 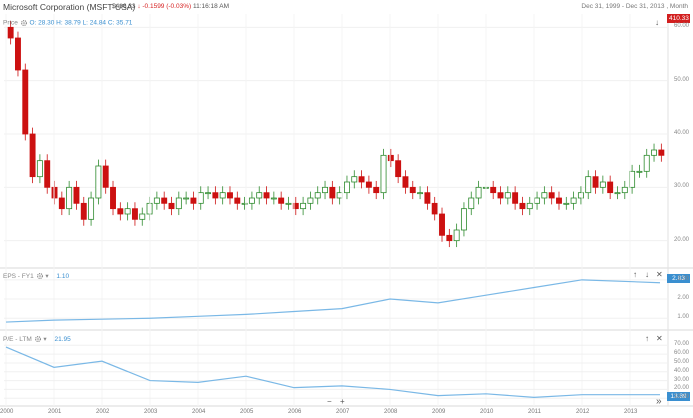 I want to click on y-tick-label: 50.00, so click(x=681, y=361).